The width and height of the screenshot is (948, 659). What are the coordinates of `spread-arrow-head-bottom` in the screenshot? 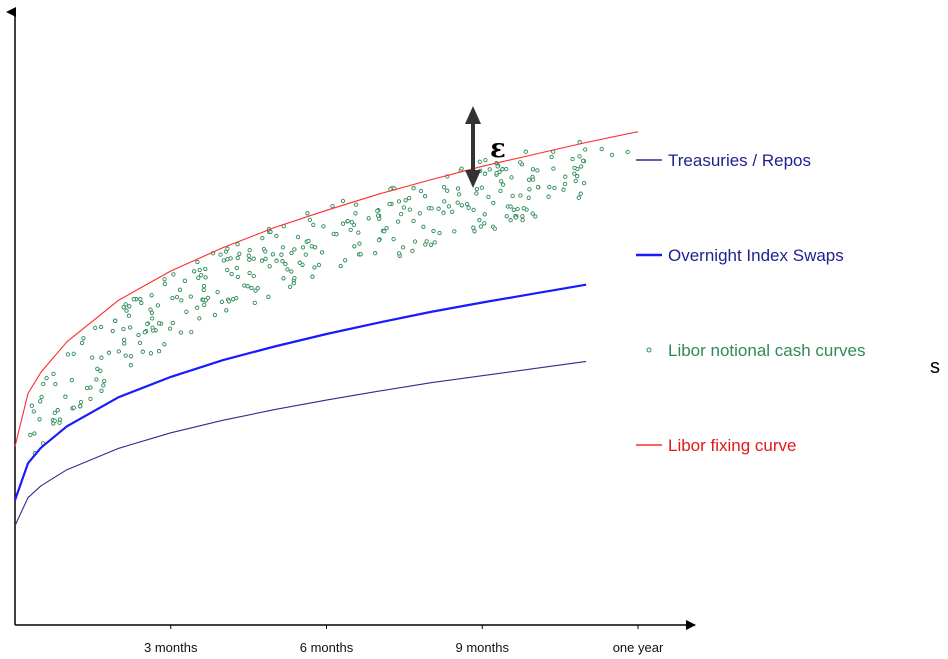 It's located at (473, 179).